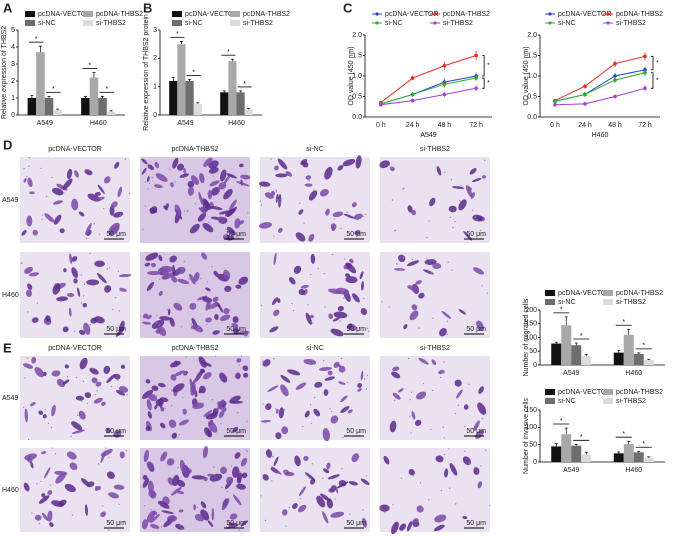  What do you see at coordinates (476, 431) in the screenshot?
I see `scale-bar-label: 50 μm` at bounding box center [476, 431].